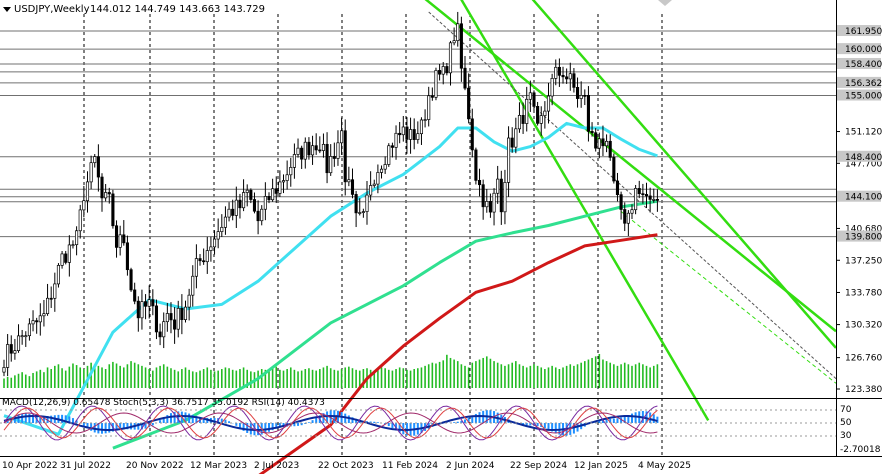  I want to click on scroll-to-end-icon, so click(665, 3).